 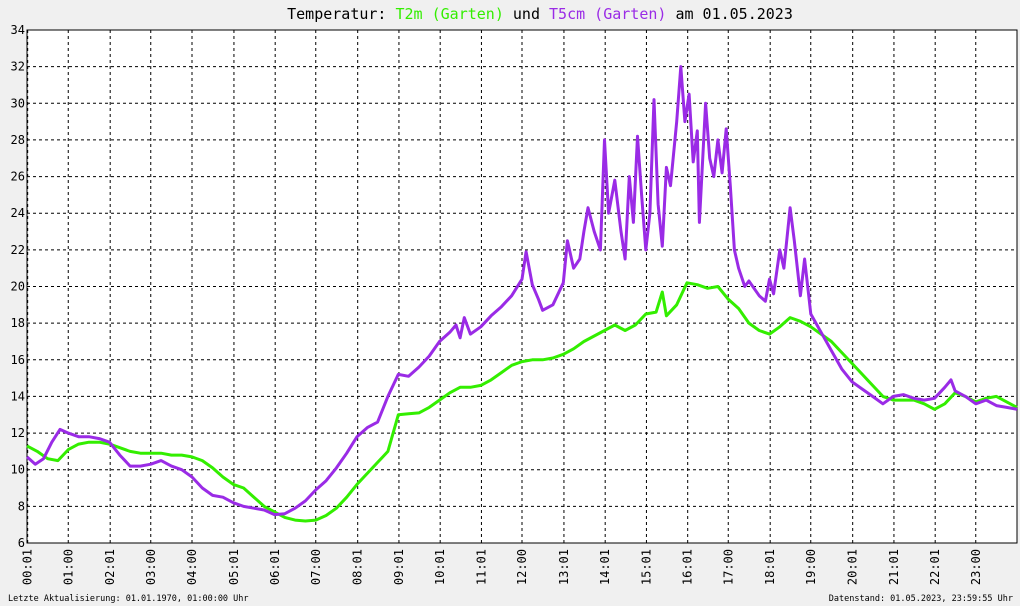 I want to click on footer-data-status: Datenstand: 01.05.2023, 23:59:55 Uhr, so click(x=921, y=599).